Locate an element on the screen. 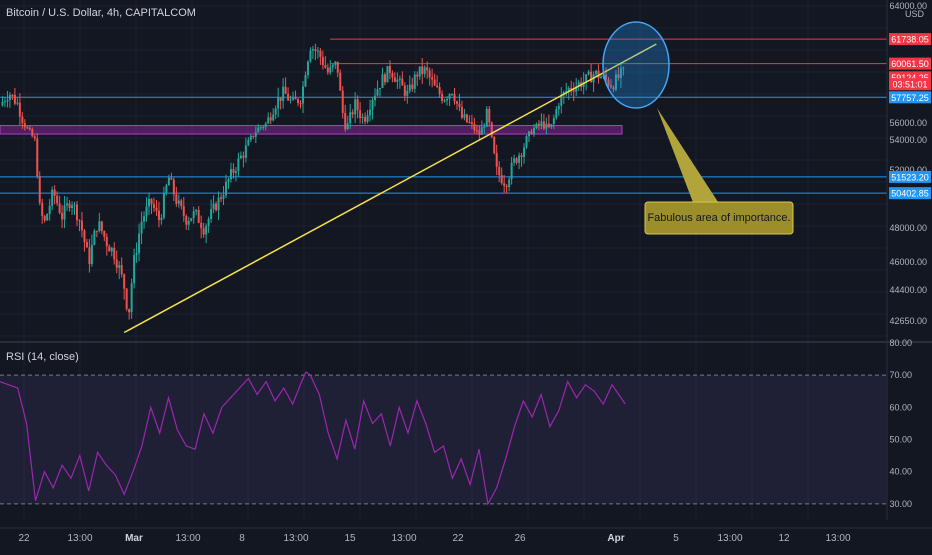 The image size is (932, 555). callout-text: Fabulous area of importance. is located at coordinates (718, 218).